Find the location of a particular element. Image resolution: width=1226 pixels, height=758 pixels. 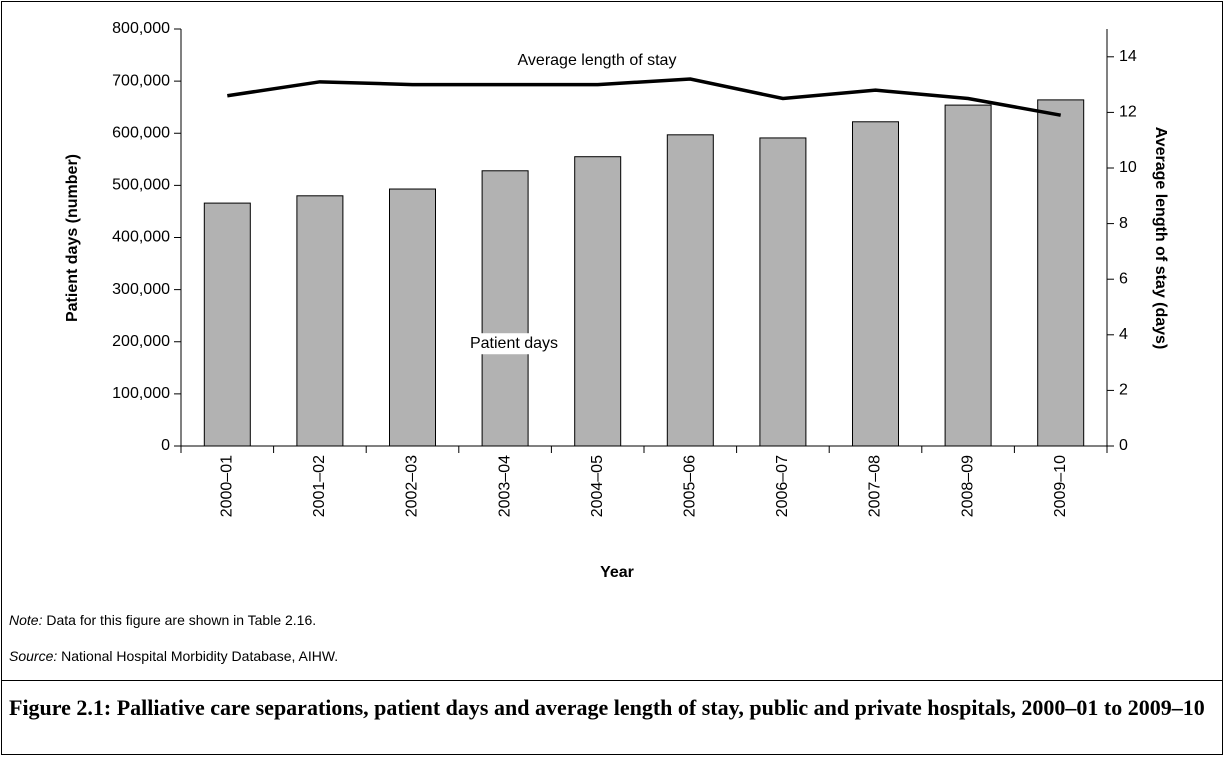

y-tick-label: 300,000 is located at coordinates (141, 289).